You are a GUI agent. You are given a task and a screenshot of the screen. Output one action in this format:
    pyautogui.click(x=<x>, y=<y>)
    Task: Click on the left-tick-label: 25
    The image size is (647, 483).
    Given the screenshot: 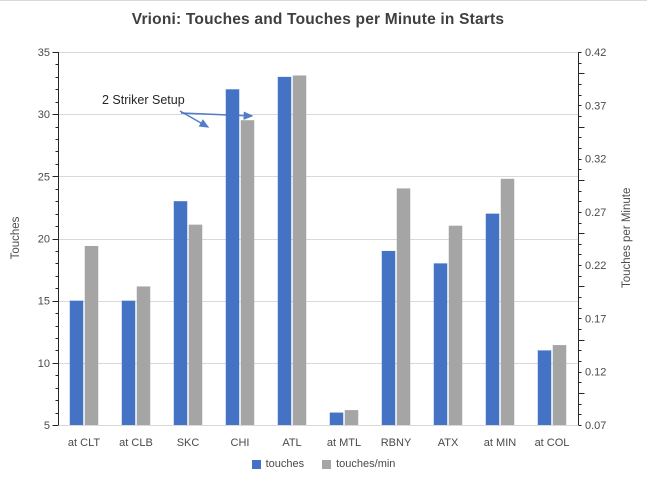 What is the action you would take?
    pyautogui.click(x=44, y=177)
    